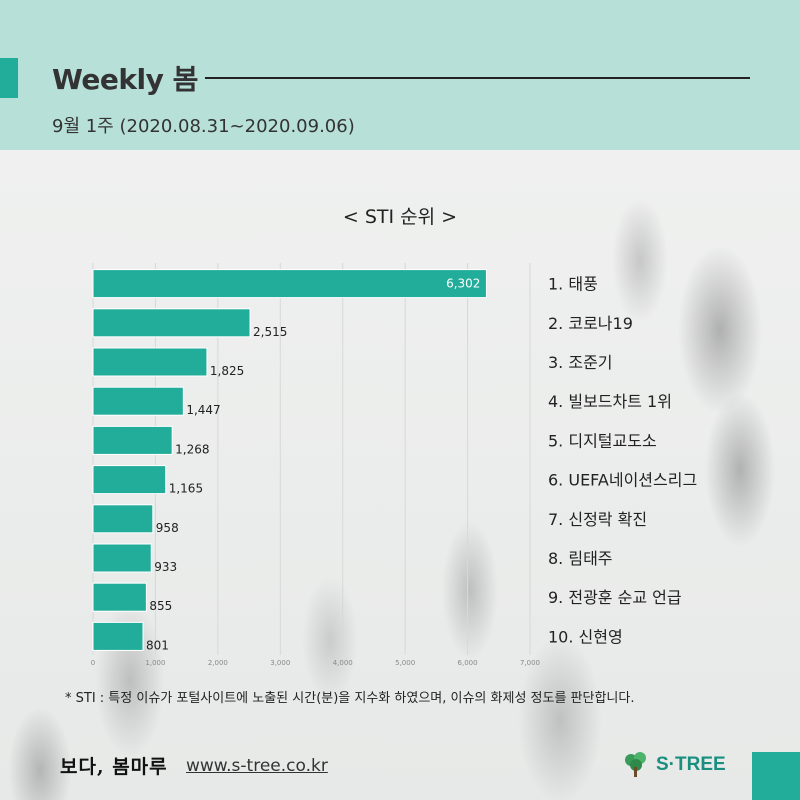  What do you see at coordinates (155, 663) in the screenshot?
I see `x-tick-label: 1,000` at bounding box center [155, 663].